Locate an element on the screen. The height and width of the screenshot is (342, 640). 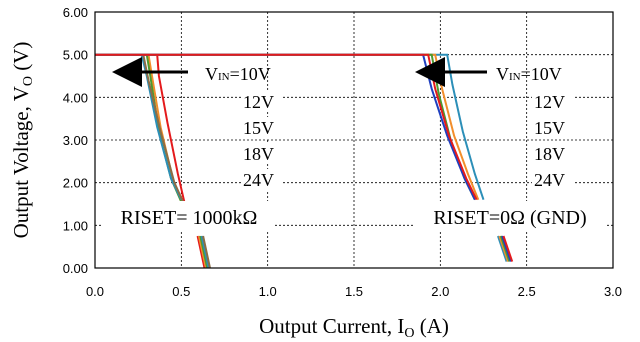
vin-value-1-3: 18V is located at coordinates (258, 154).